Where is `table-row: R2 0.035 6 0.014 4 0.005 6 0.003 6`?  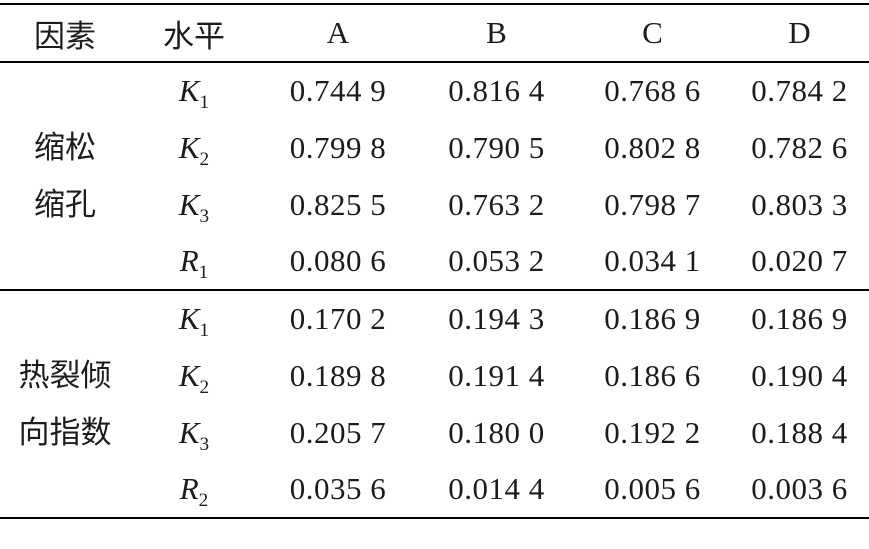 table-row: R2 0.035 6 0.014 4 0.005 6 0.003 6 is located at coordinates (434, 489).